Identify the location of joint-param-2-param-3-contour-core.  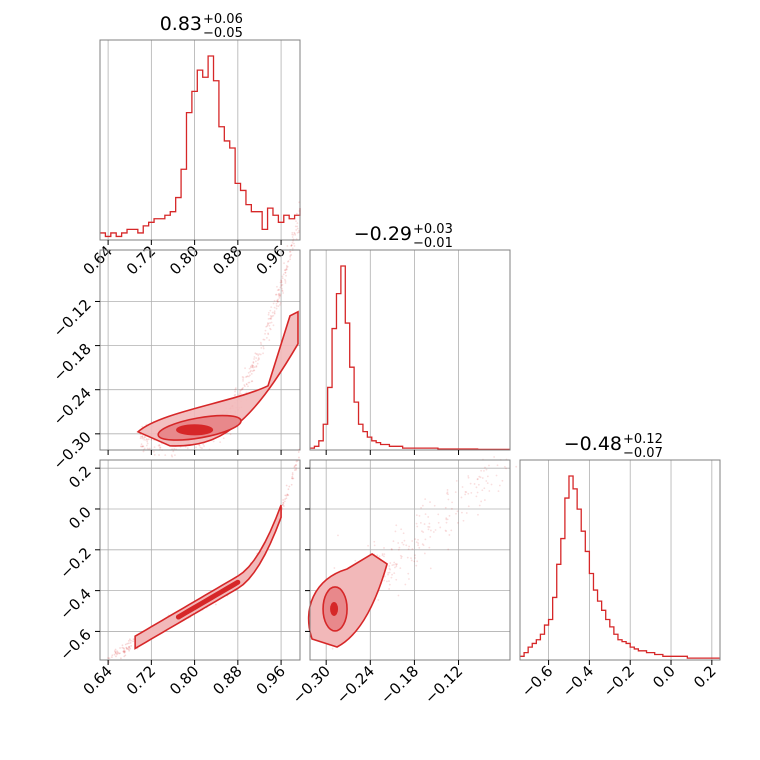
(334, 608).